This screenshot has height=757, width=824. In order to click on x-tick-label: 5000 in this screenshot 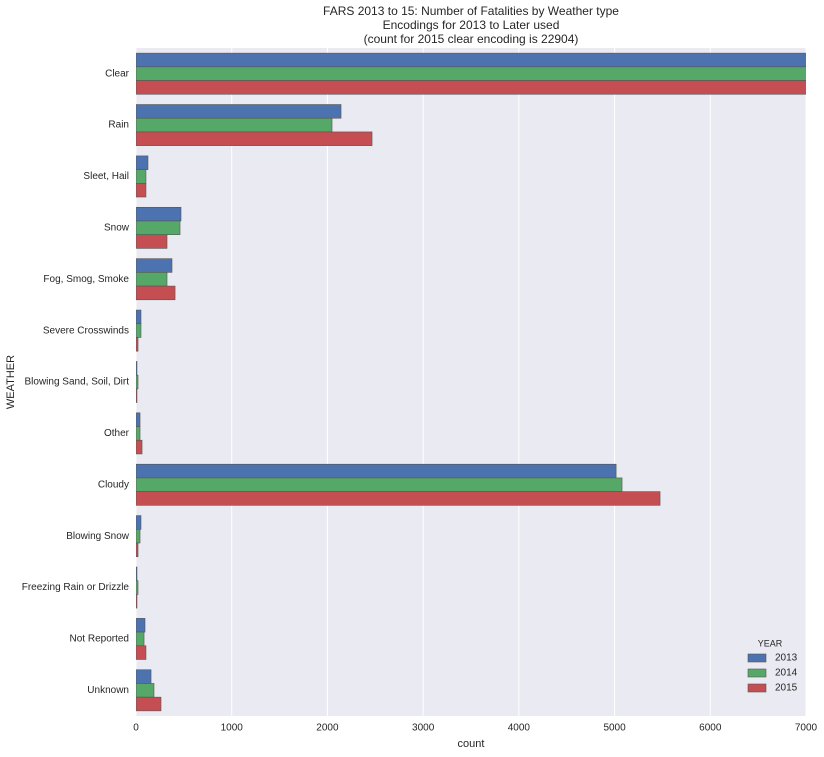, I will do `click(614, 728)`.